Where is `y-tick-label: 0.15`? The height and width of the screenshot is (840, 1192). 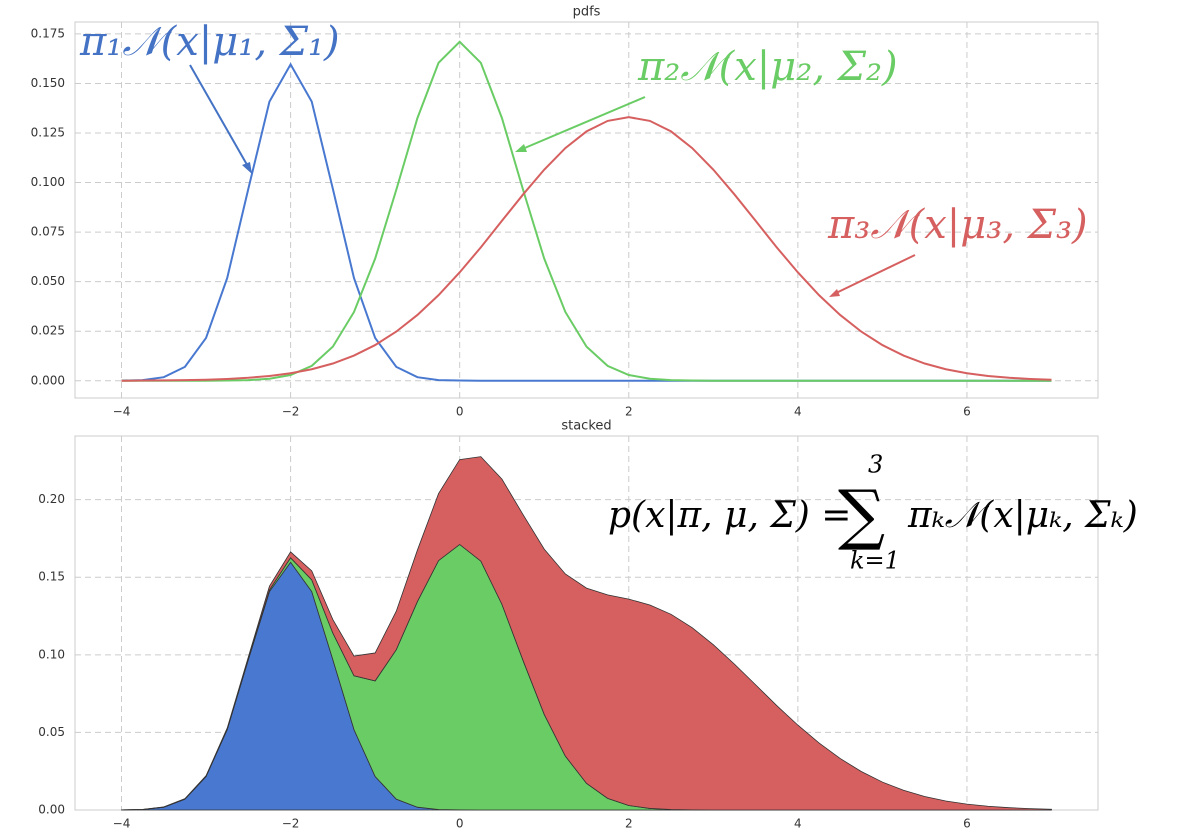 y-tick-label: 0.15 is located at coordinates (51, 577).